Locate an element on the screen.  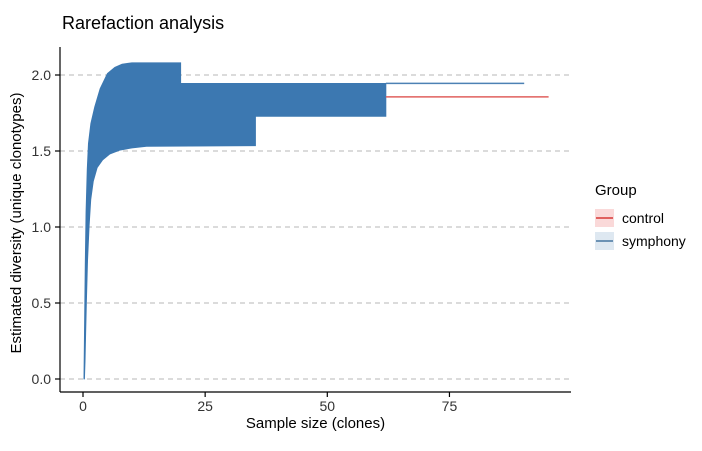
legend-label: control is located at coordinates (643, 218).